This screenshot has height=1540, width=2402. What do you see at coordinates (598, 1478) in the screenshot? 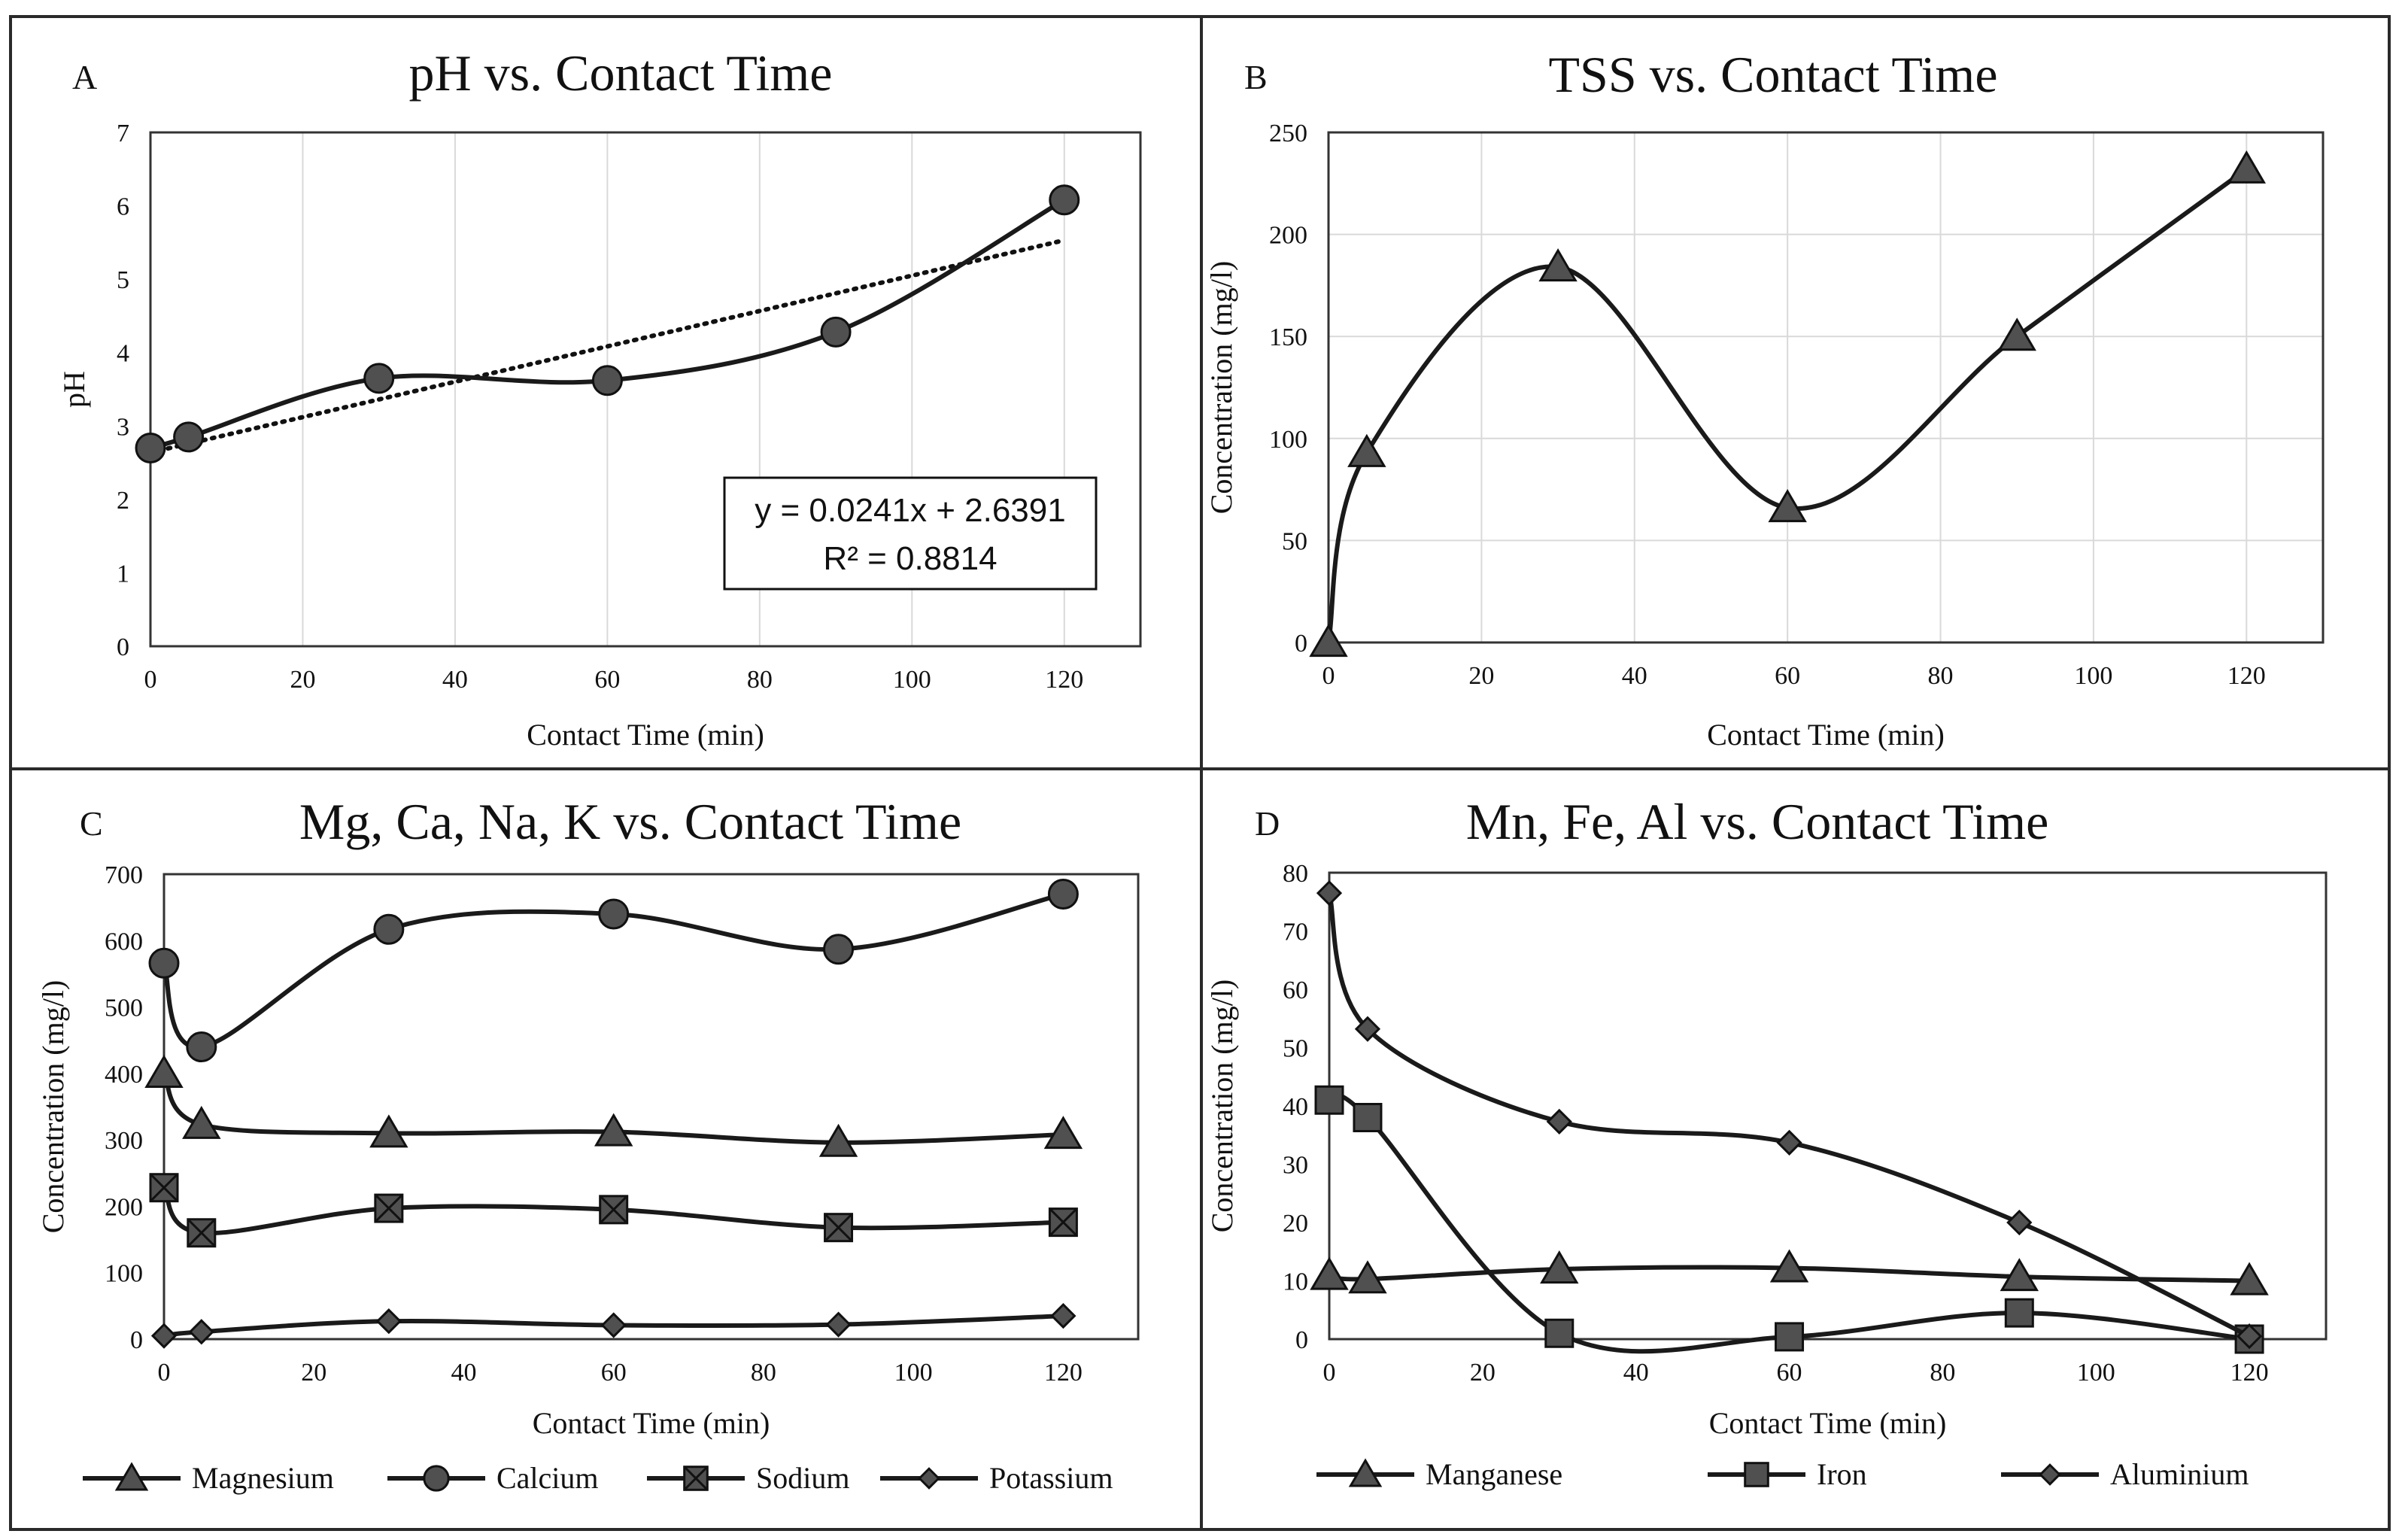
I see `panel-c-legend: Magnesium Calcium Sodium Potassium` at bounding box center [598, 1478].